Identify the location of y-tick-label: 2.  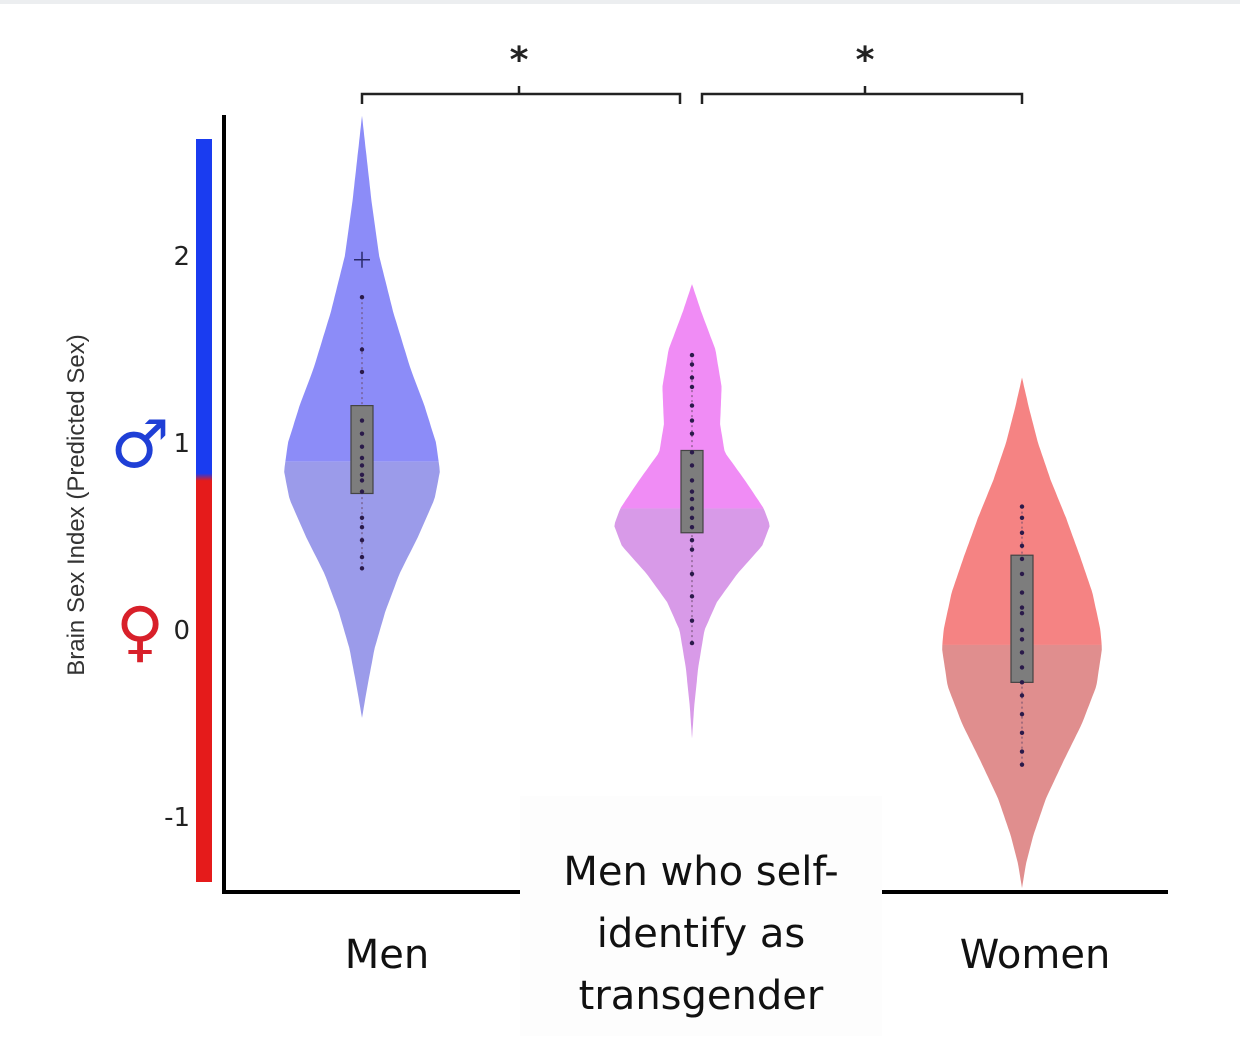
(181, 257).